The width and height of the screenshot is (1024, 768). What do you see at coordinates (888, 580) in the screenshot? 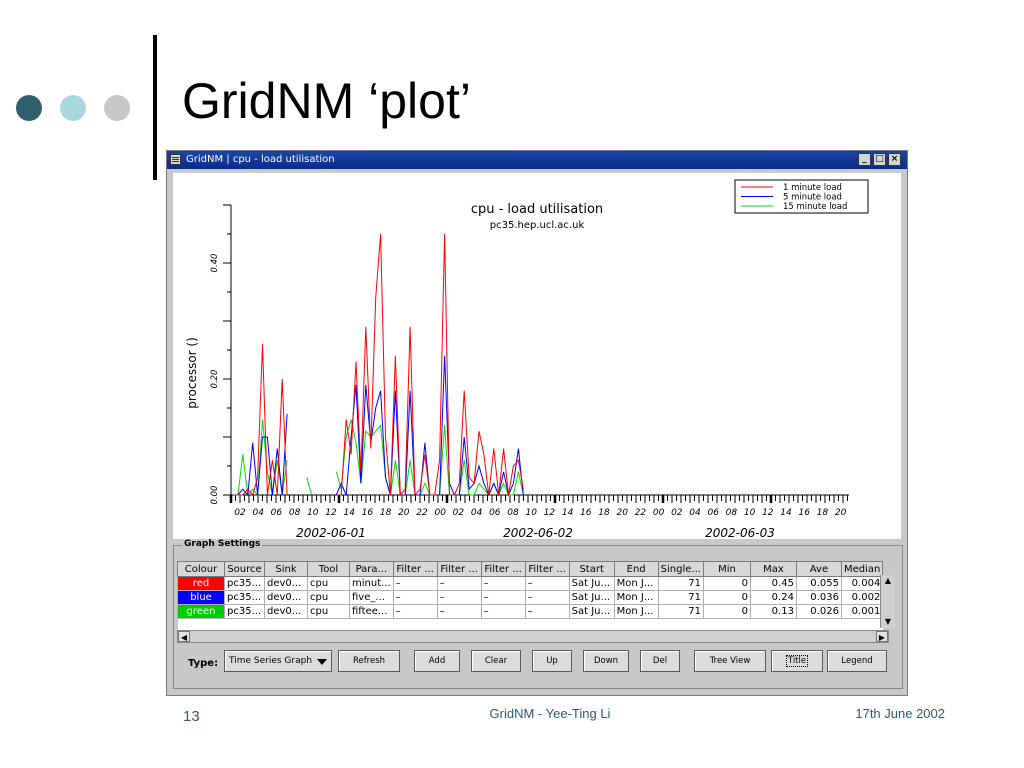
I see `scroll-up-icon: ▲` at bounding box center [888, 580].